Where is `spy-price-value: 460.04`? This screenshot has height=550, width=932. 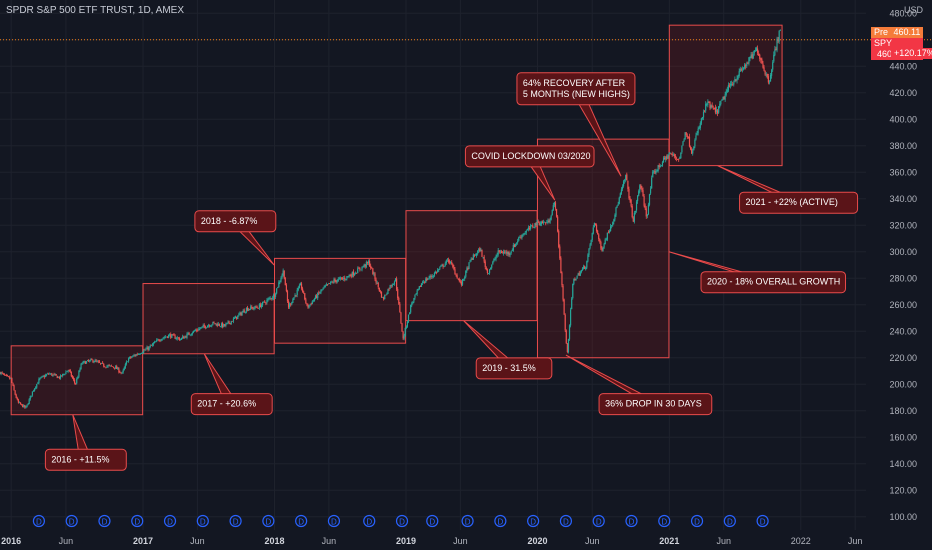 spy-price-value: 460.04 is located at coordinates (891, 54).